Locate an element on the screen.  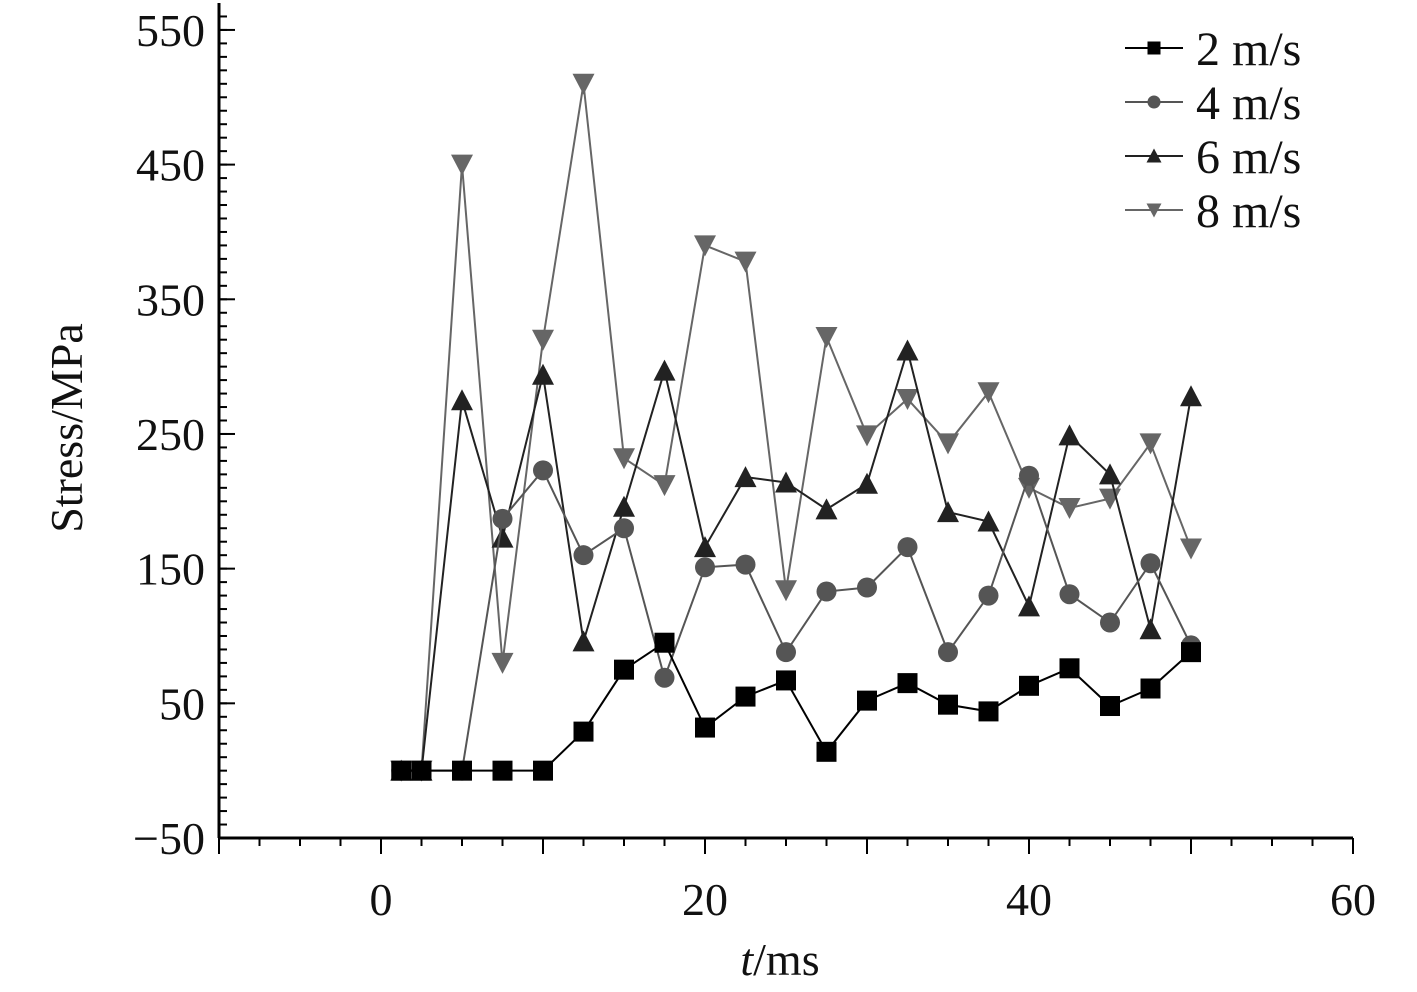
series-2ms is located at coordinates (796, 706).